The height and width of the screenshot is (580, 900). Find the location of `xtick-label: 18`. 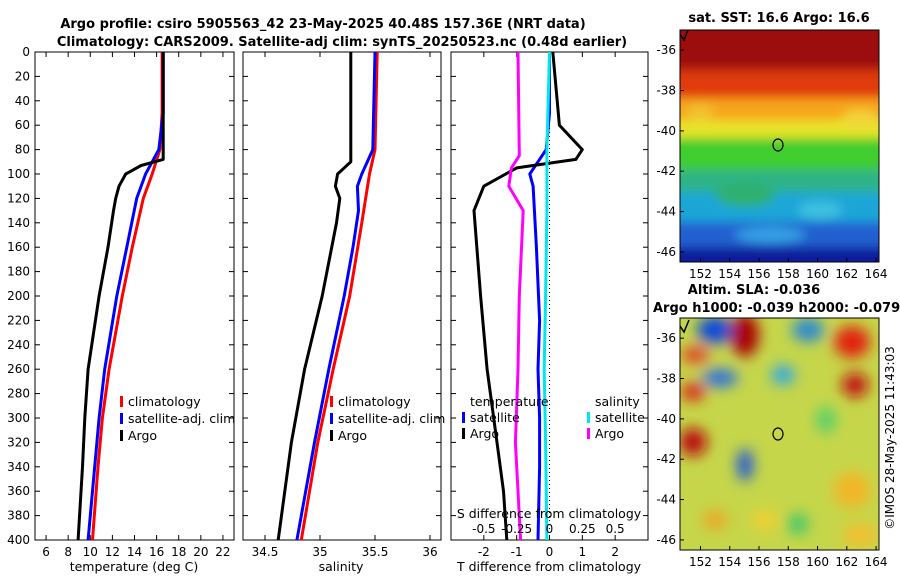

xtick-label: 18 is located at coordinates (178, 552).